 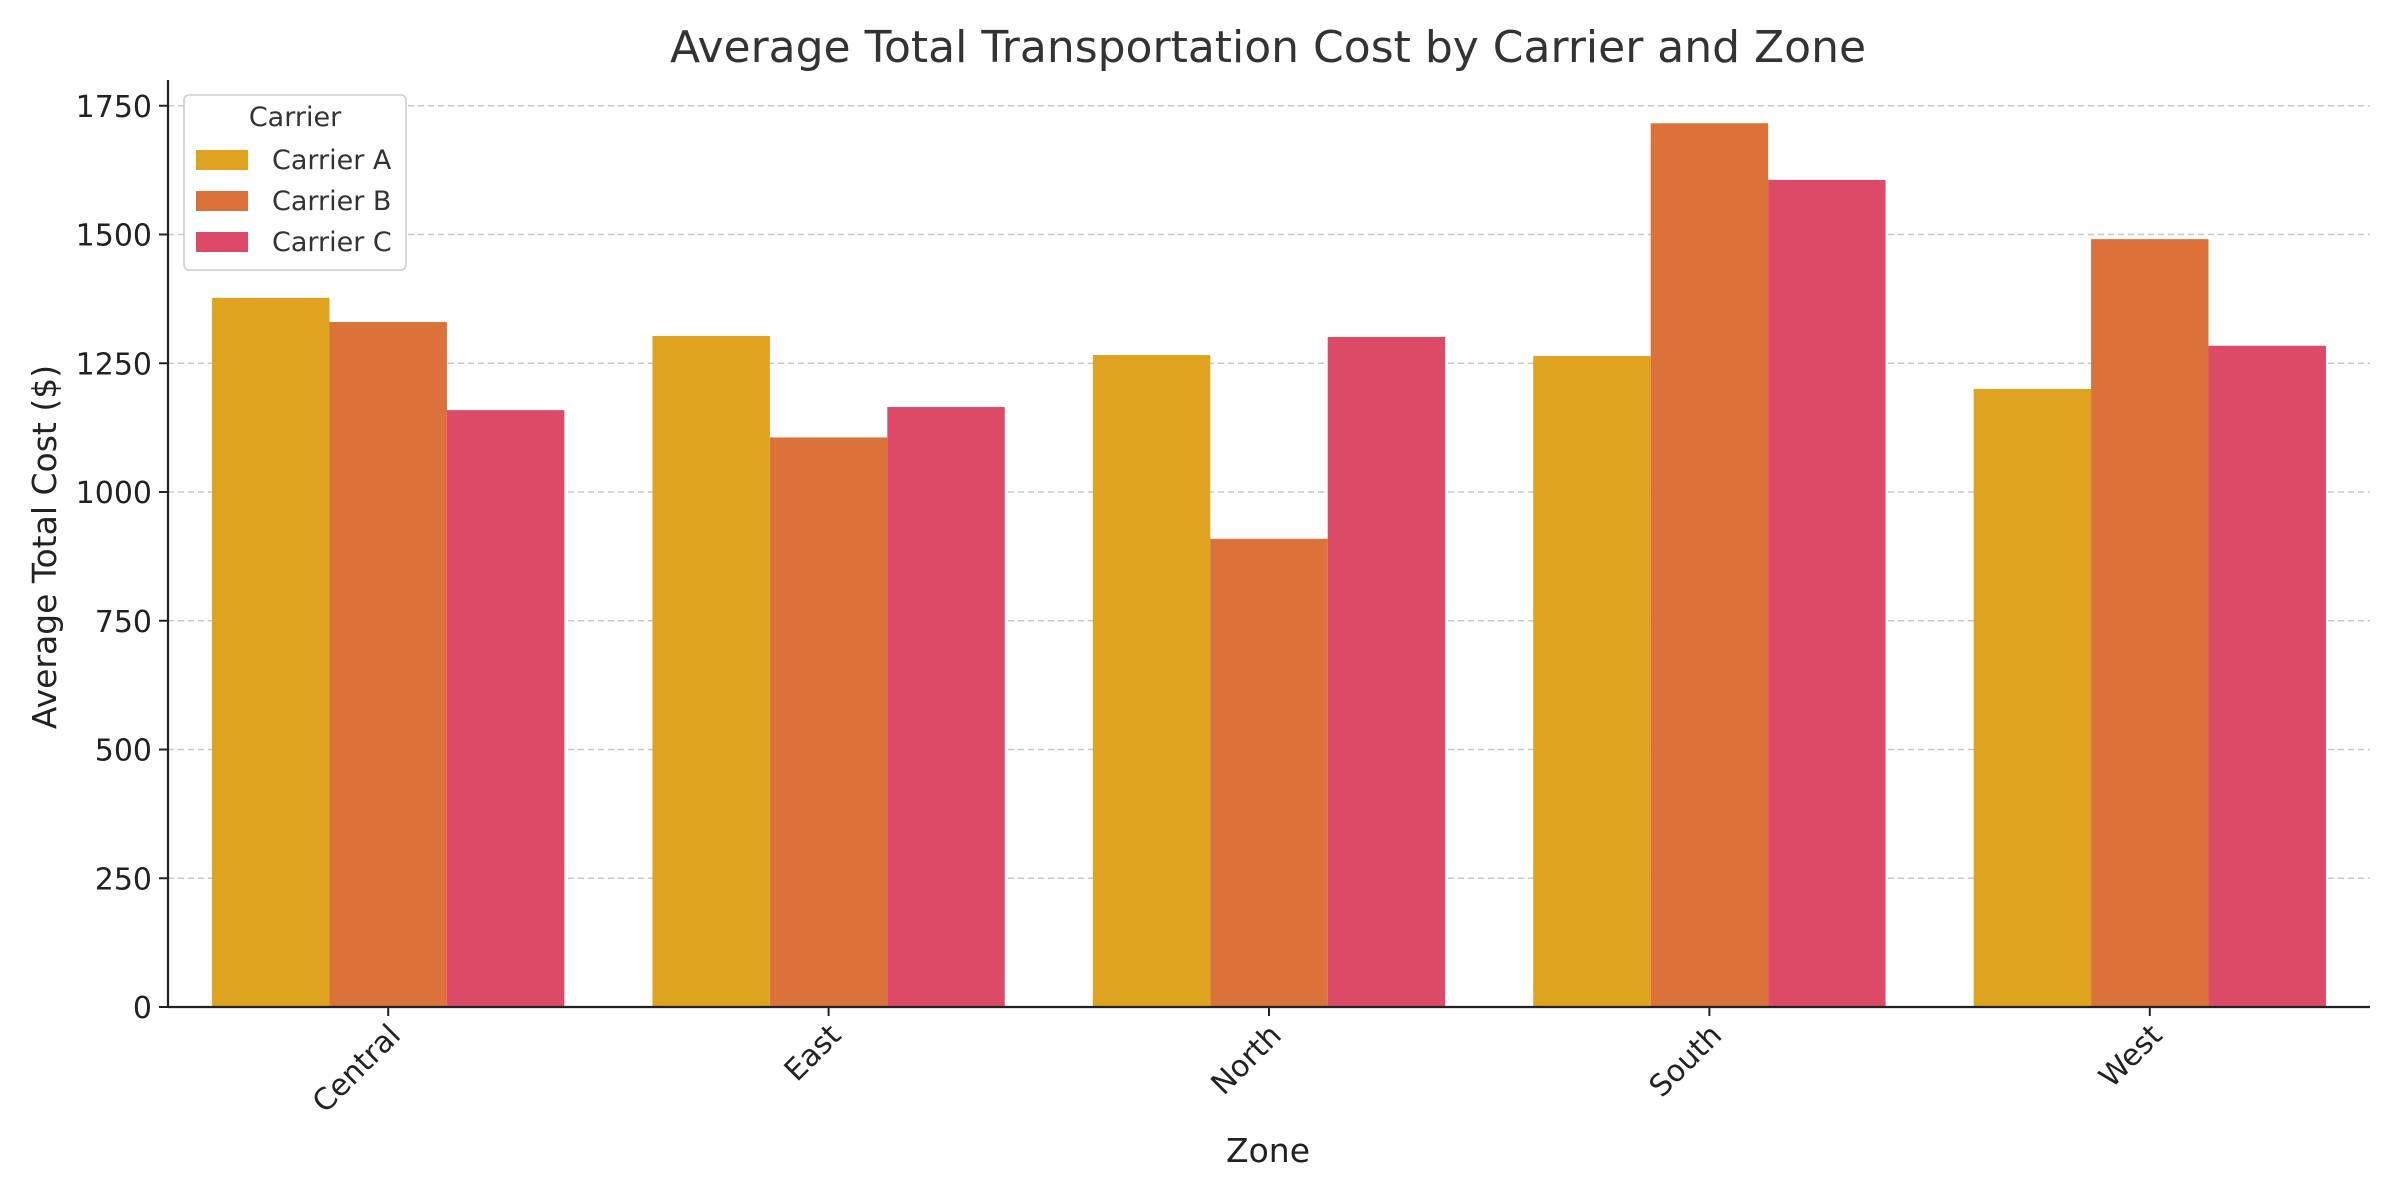 I want to click on x-tick-label: North, so click(x=1247, y=1060).